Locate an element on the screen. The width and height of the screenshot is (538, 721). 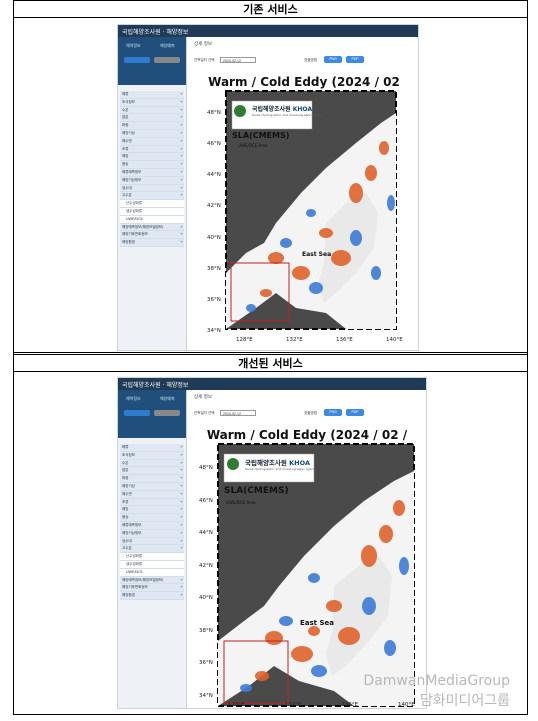
sea-contours is located at coordinates (359, 616).